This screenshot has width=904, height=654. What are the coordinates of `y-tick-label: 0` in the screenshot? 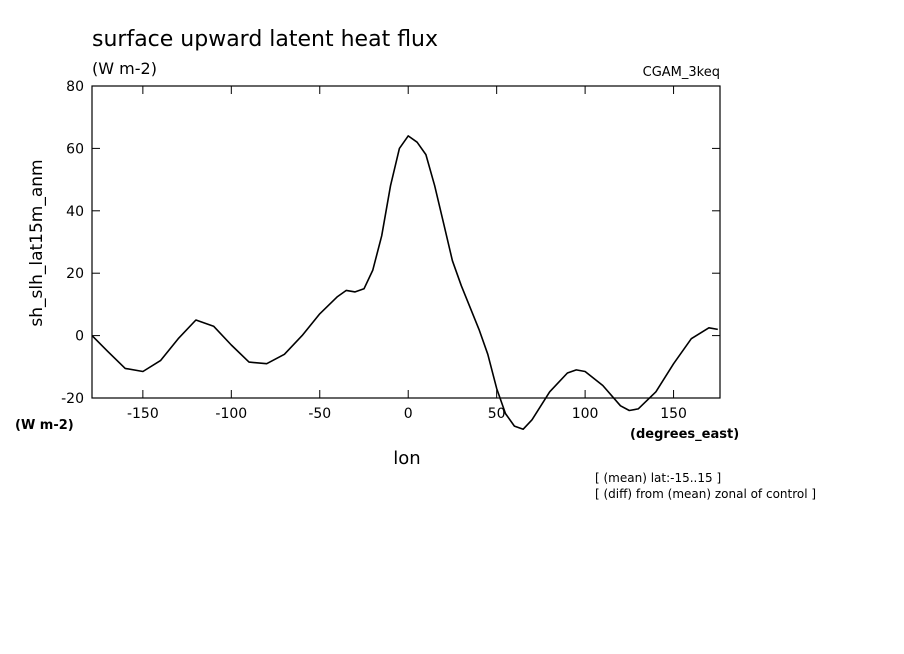 It's located at (79, 337).